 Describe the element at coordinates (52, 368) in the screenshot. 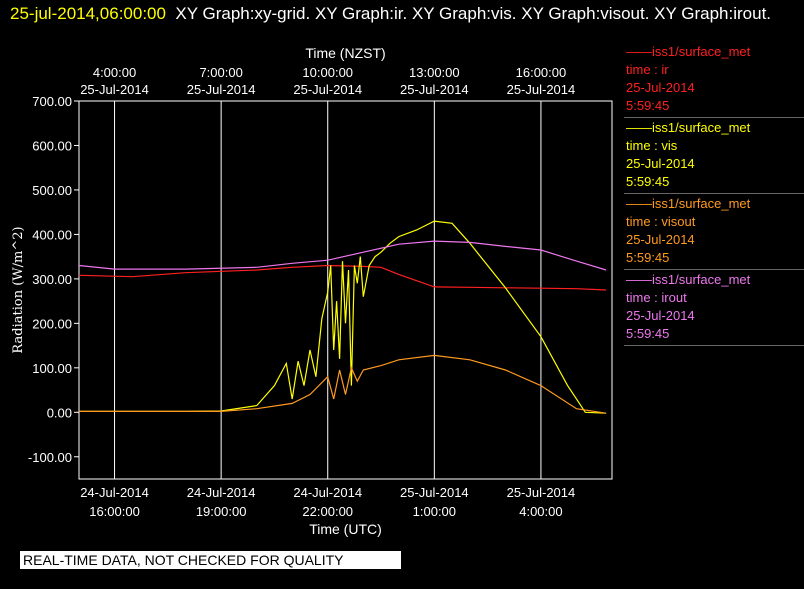

I see `y-tick-label: 100.00` at that location.